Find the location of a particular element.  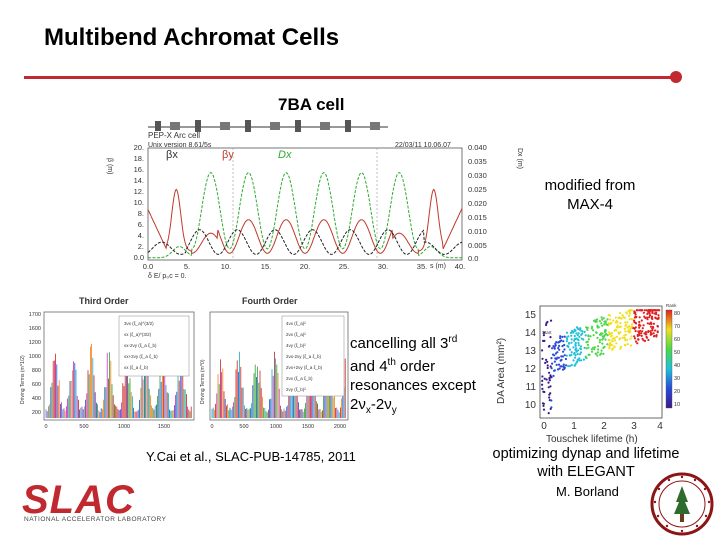

fourth-legend-item: 4νy (ξ_b)² is located at coordinates (296, 345).